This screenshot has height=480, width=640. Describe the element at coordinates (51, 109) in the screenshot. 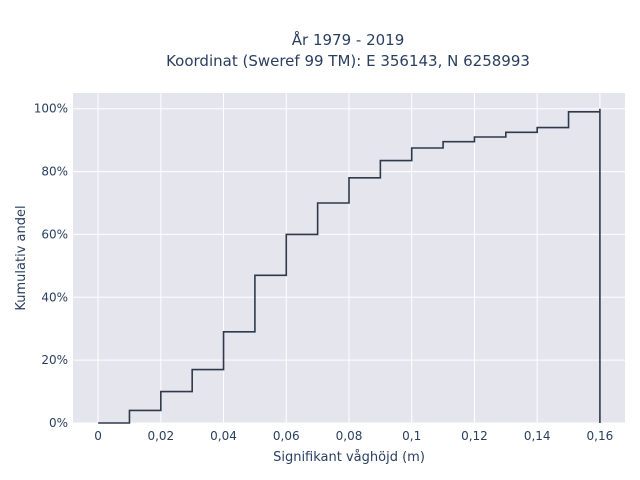

I see `y-tick-label: 100%` at that location.